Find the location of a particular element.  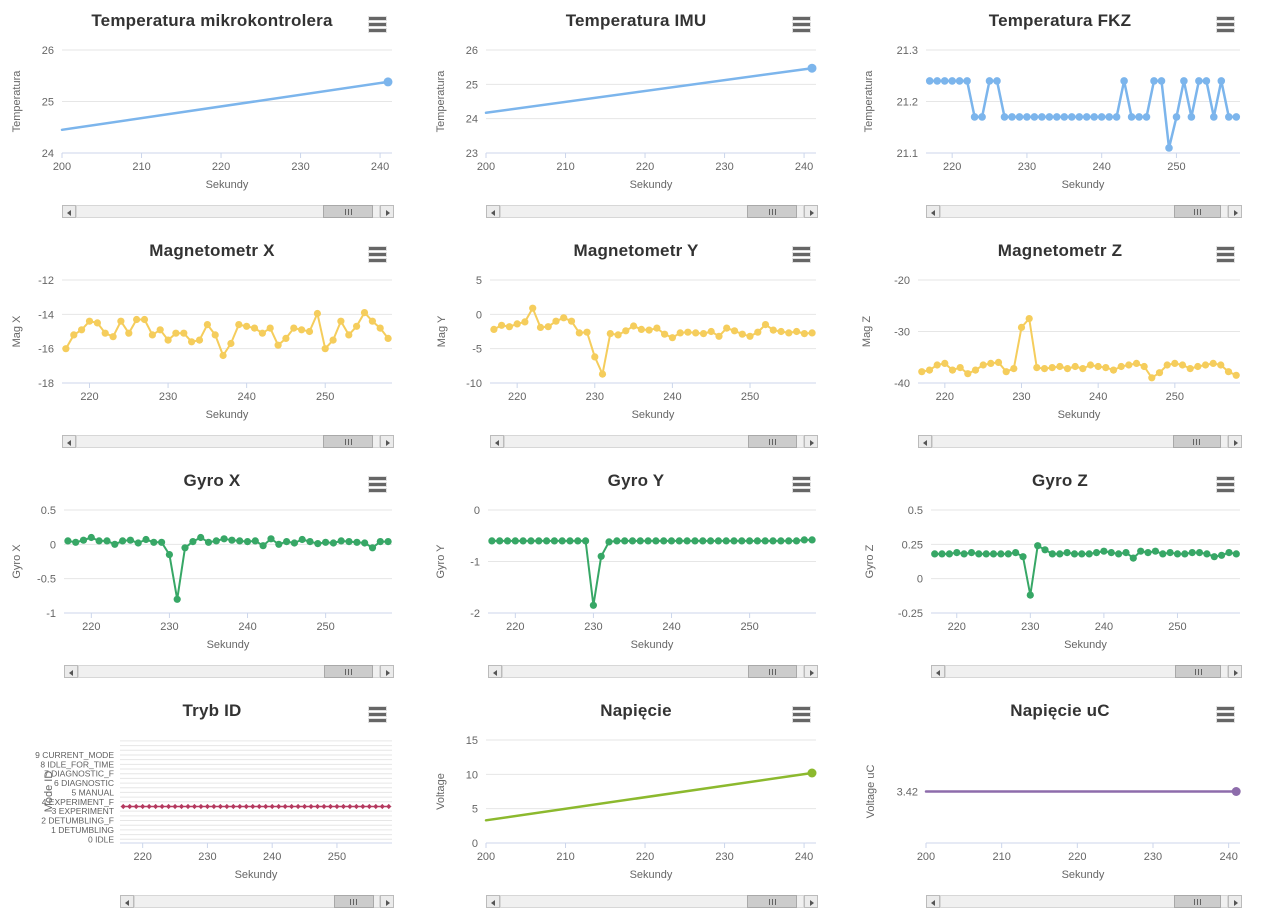

svg-text: 5 is located at coordinates (479, 281).